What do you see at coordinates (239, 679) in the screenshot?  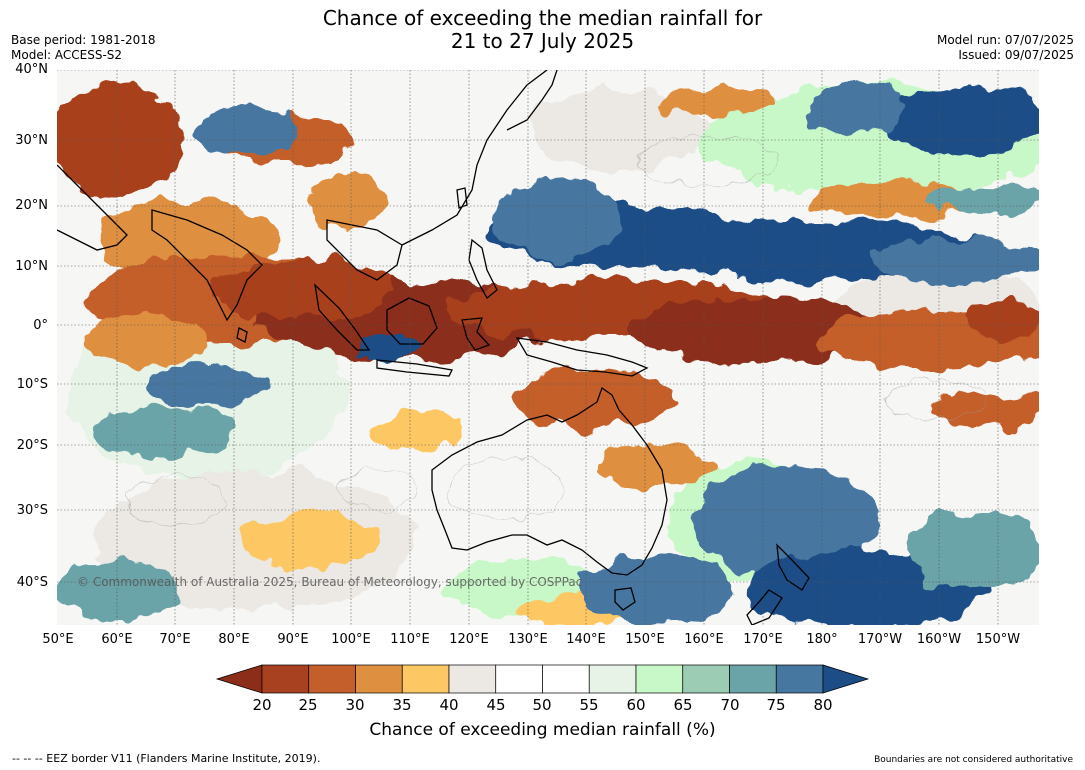 I see `colorbar-segment-under` at bounding box center [239, 679].